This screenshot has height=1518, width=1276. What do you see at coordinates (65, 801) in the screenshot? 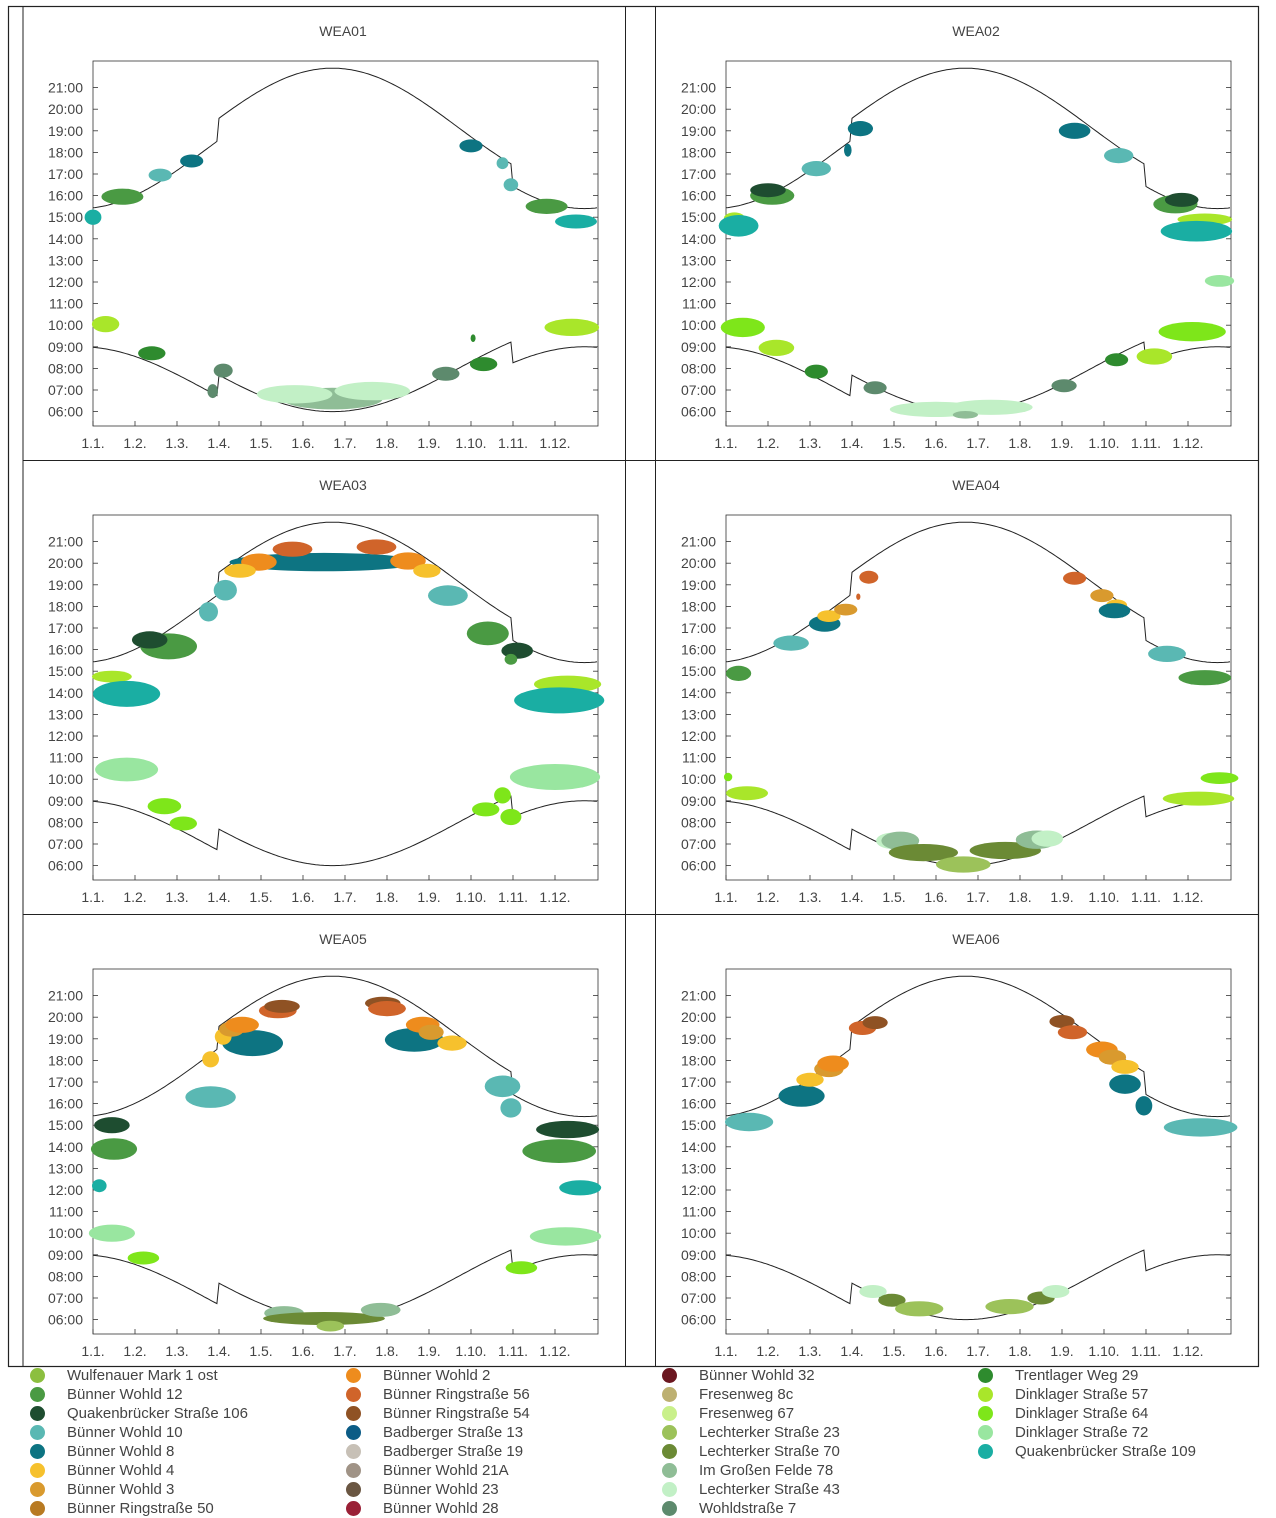
I see `y-tick-label: 09:00` at bounding box center [65, 801].